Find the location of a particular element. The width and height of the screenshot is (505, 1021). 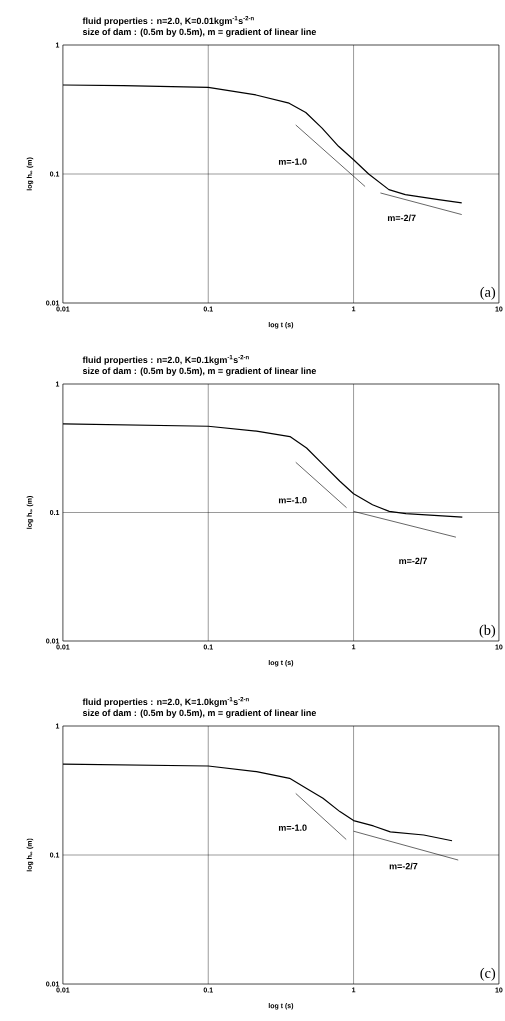

annotation: (c) is located at coordinates (488, 974).